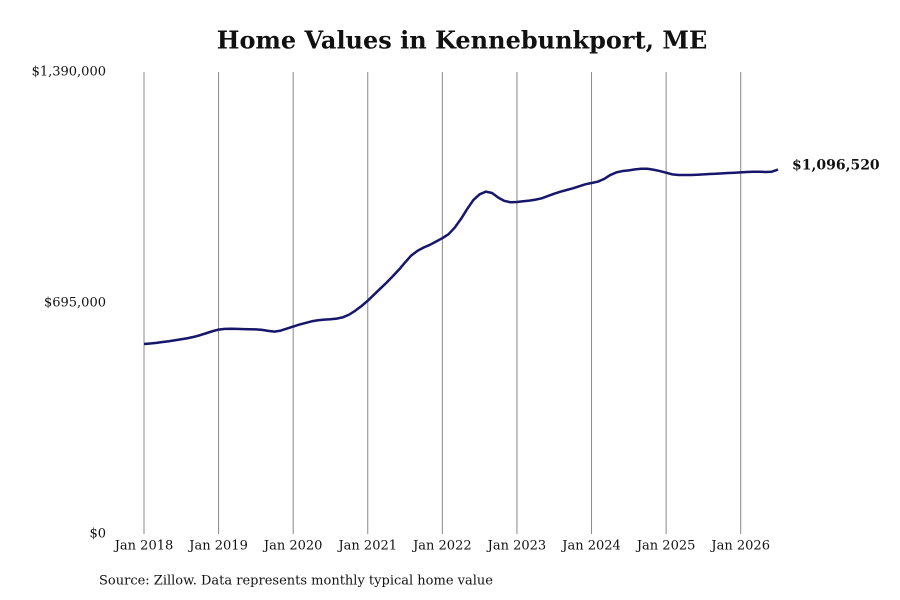 The width and height of the screenshot is (900, 600). I want to click on y-tick-label: $0, so click(97, 534).